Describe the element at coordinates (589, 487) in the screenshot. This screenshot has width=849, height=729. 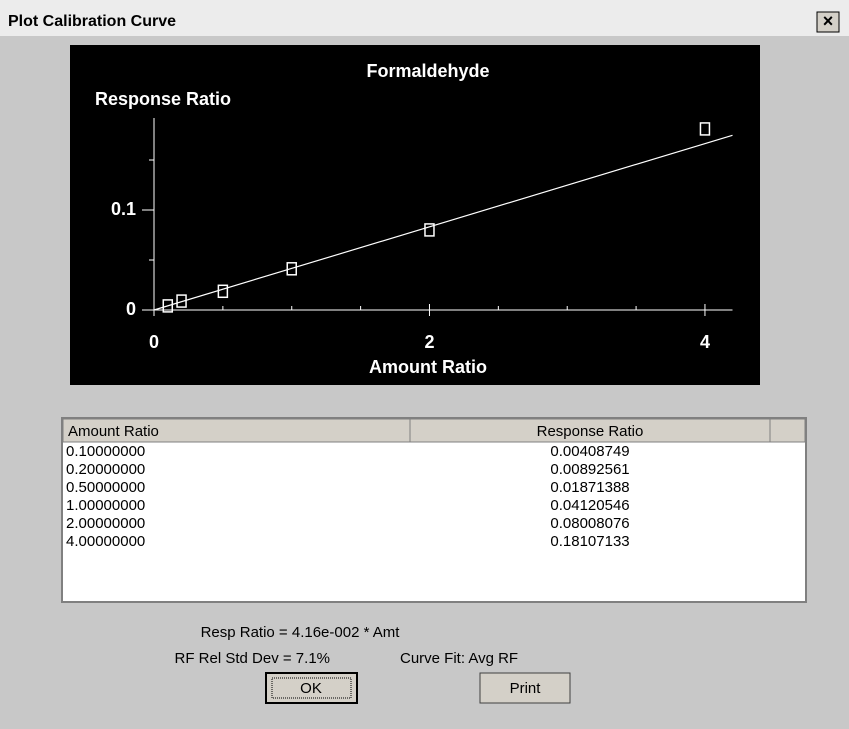
I see `cell: 0.01871388` at that location.